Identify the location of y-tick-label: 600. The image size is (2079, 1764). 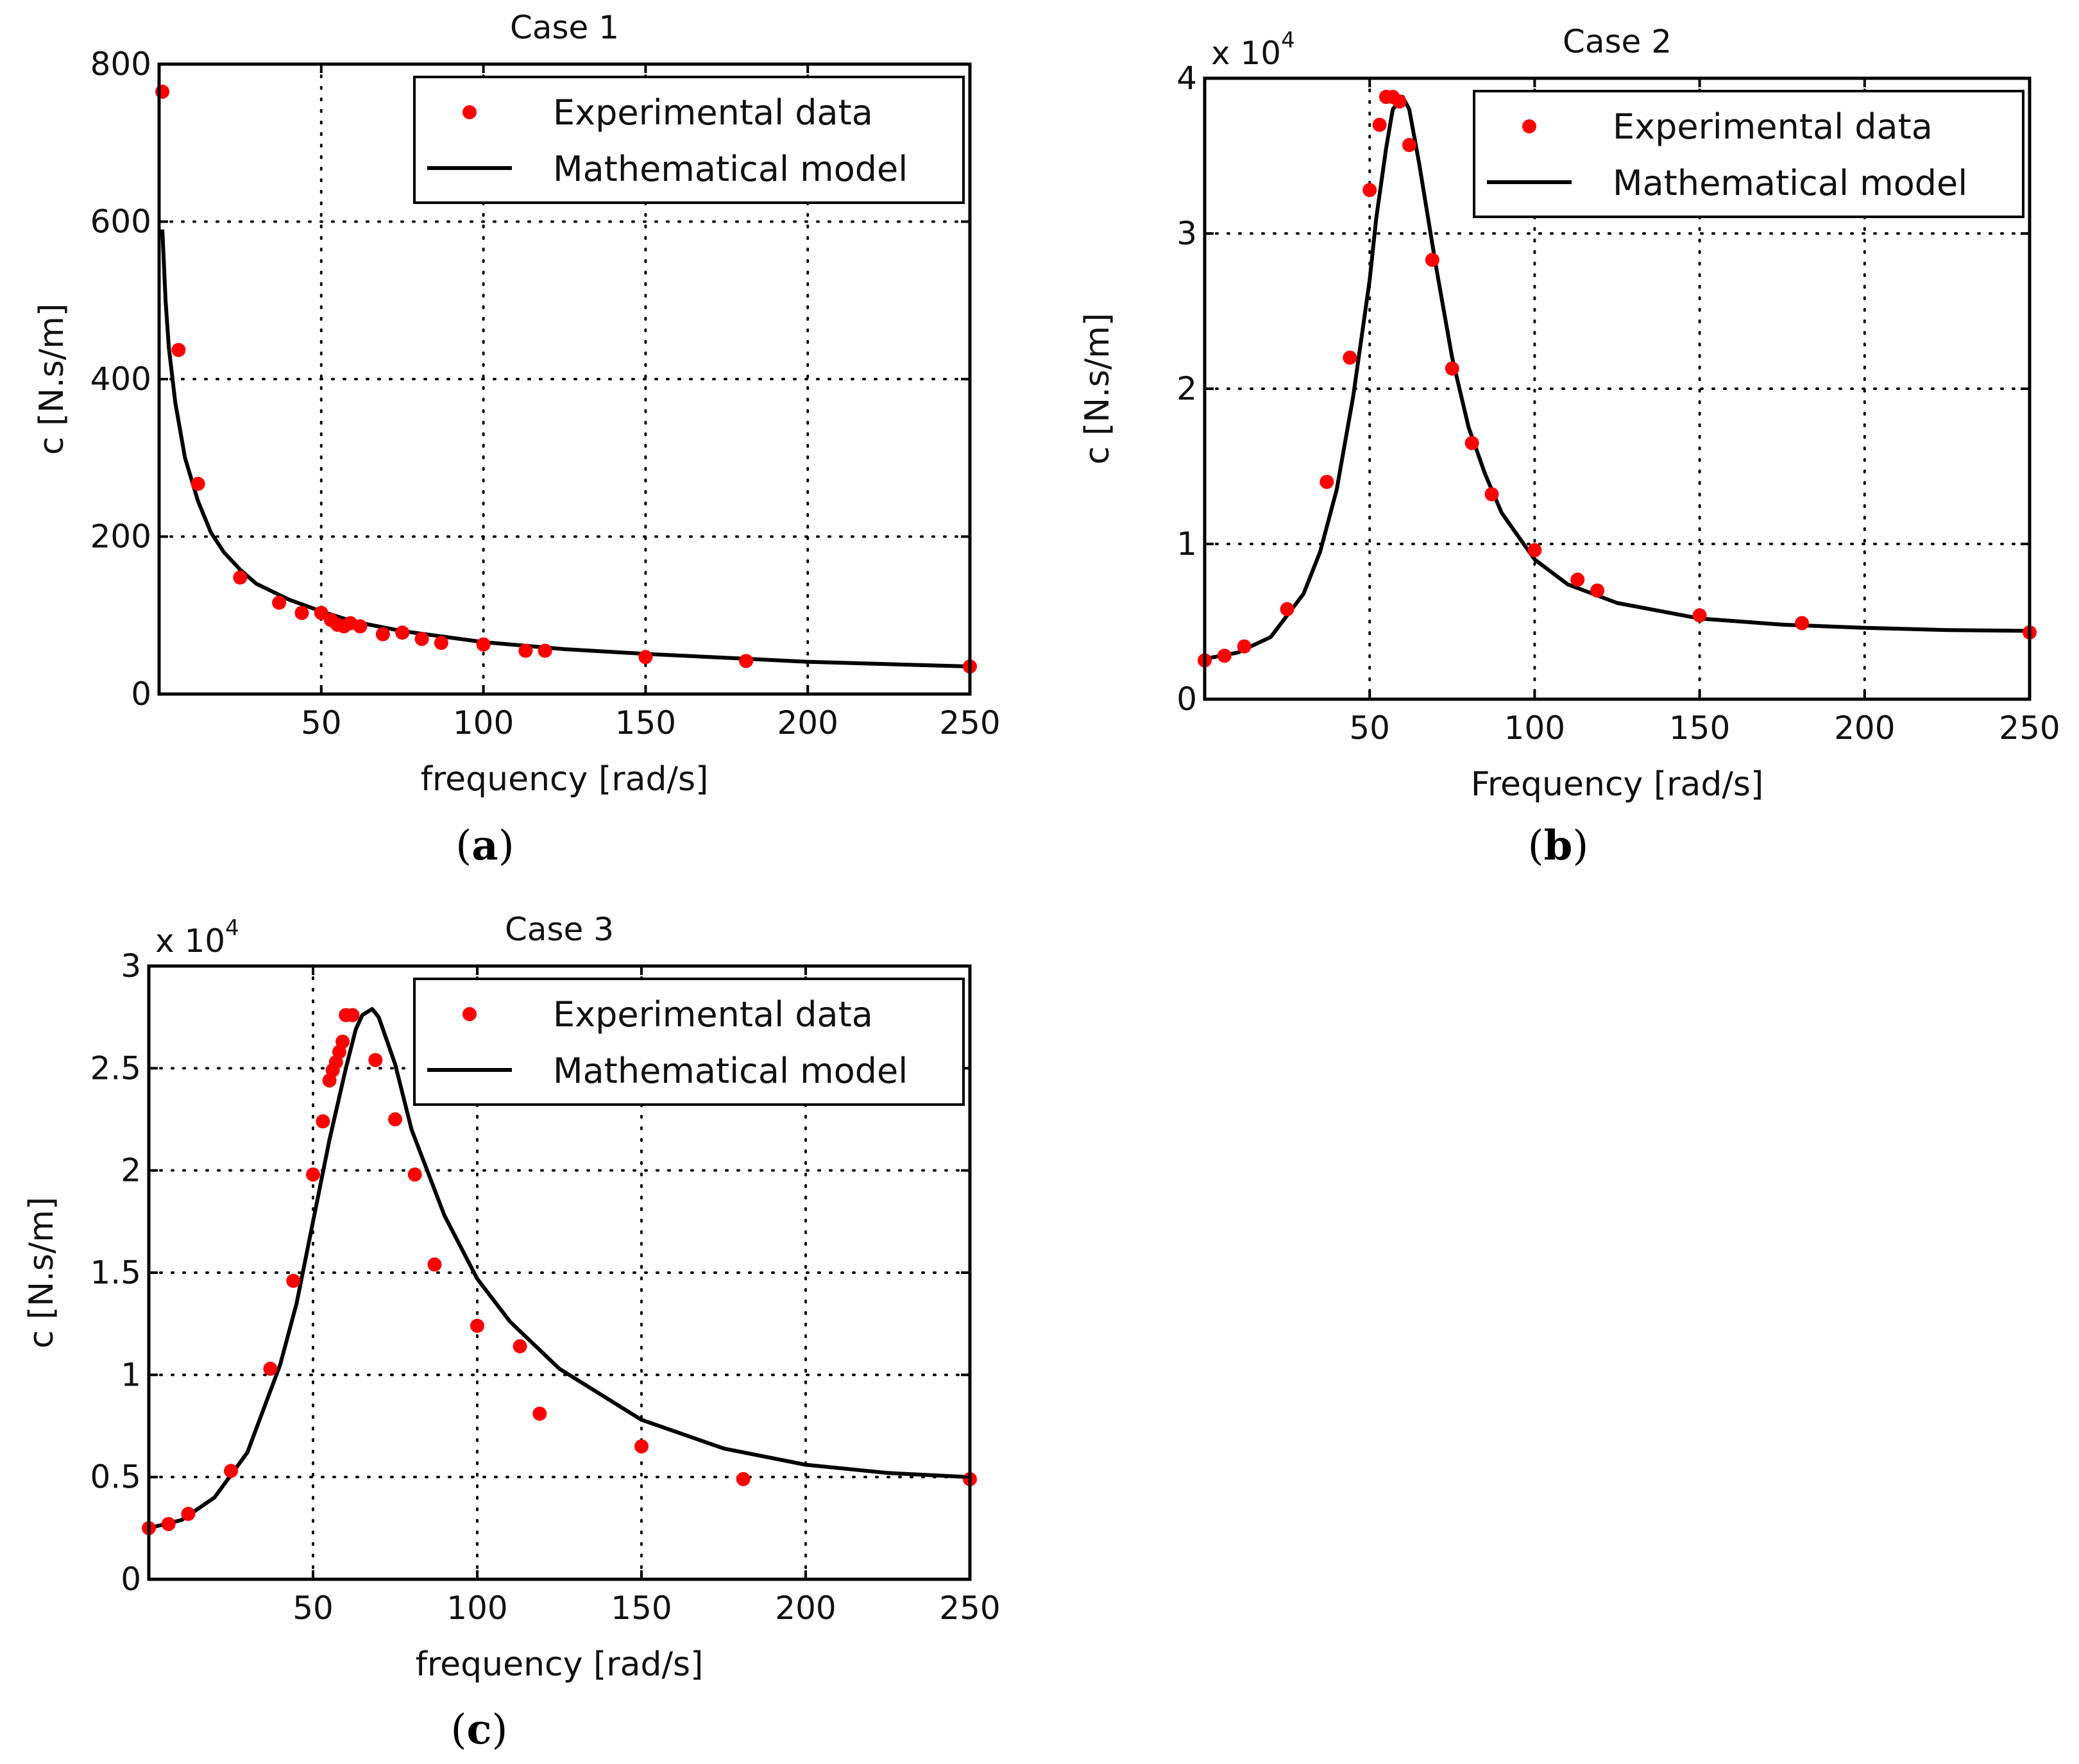
(120, 222).